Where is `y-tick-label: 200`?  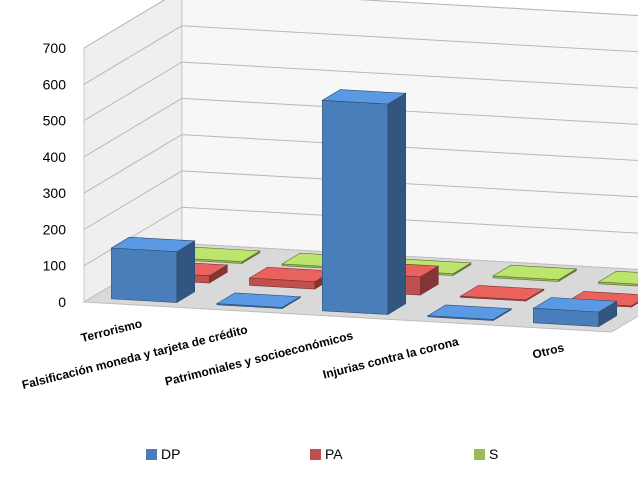 y-tick-label: 200 is located at coordinates (55, 229).